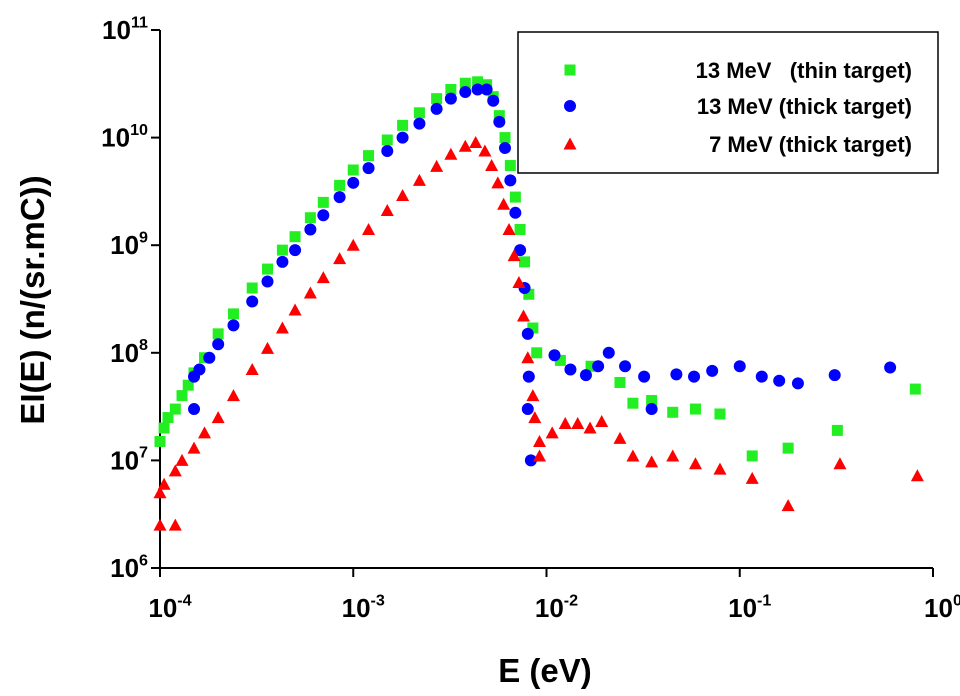 The image size is (960, 696). Describe the element at coordinates (378, 600) in the screenshot. I see `x-tick-label-exponent: -3` at that location.